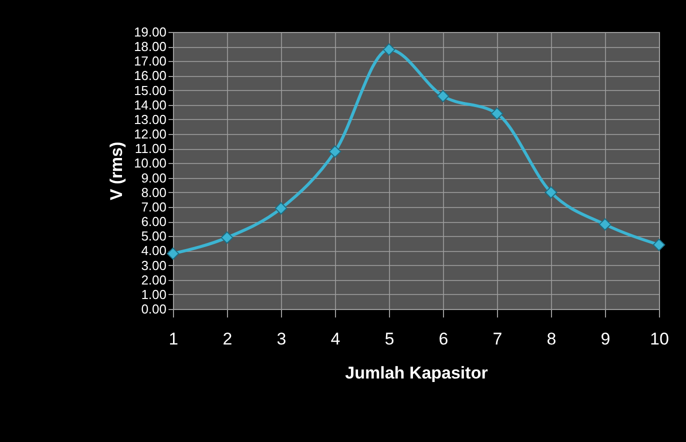 The image size is (686, 442). Describe the element at coordinates (153, 222) in the screenshot. I see `y-tick-label: 6.00` at that location.